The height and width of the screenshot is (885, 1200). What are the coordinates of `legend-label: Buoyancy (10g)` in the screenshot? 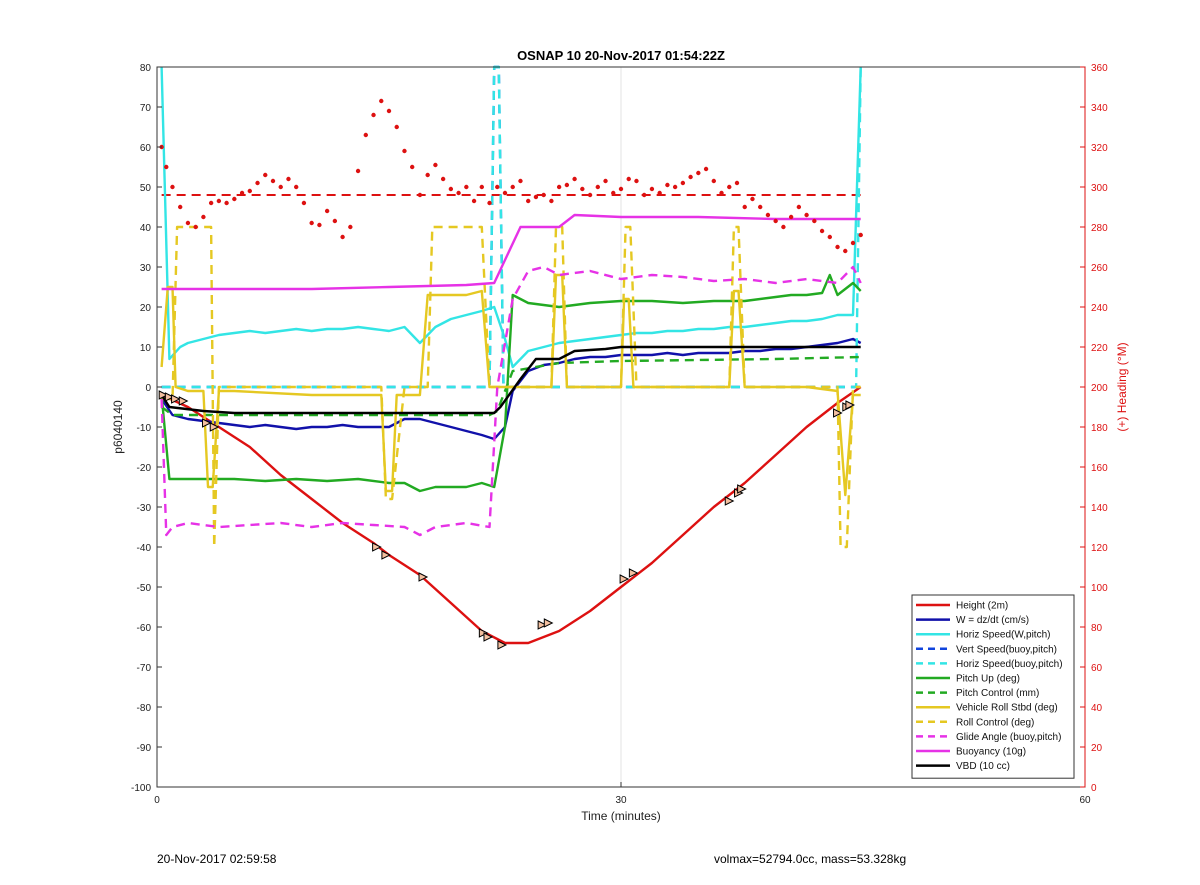 It's located at (991, 752).